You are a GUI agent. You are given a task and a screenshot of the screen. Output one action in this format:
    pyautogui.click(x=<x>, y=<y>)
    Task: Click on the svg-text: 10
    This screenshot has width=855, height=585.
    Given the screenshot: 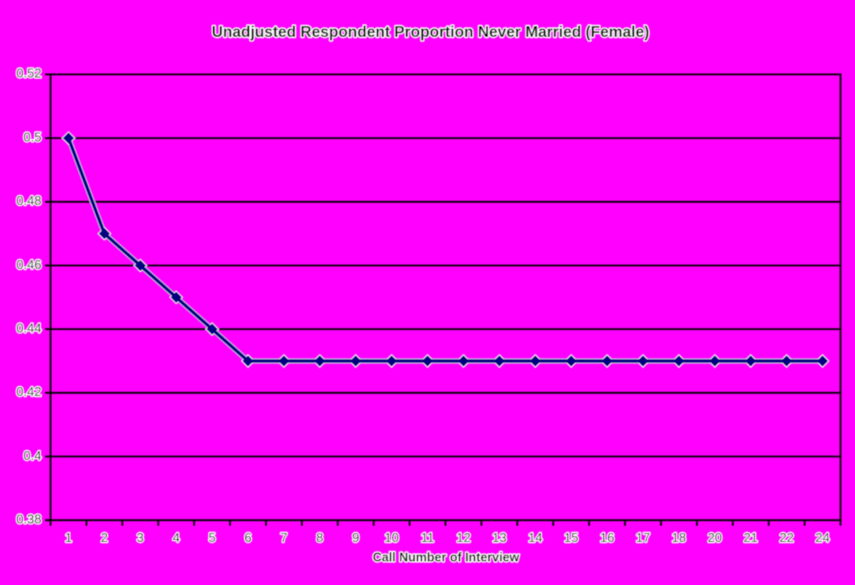 What is the action you would take?
    pyautogui.click(x=391, y=537)
    